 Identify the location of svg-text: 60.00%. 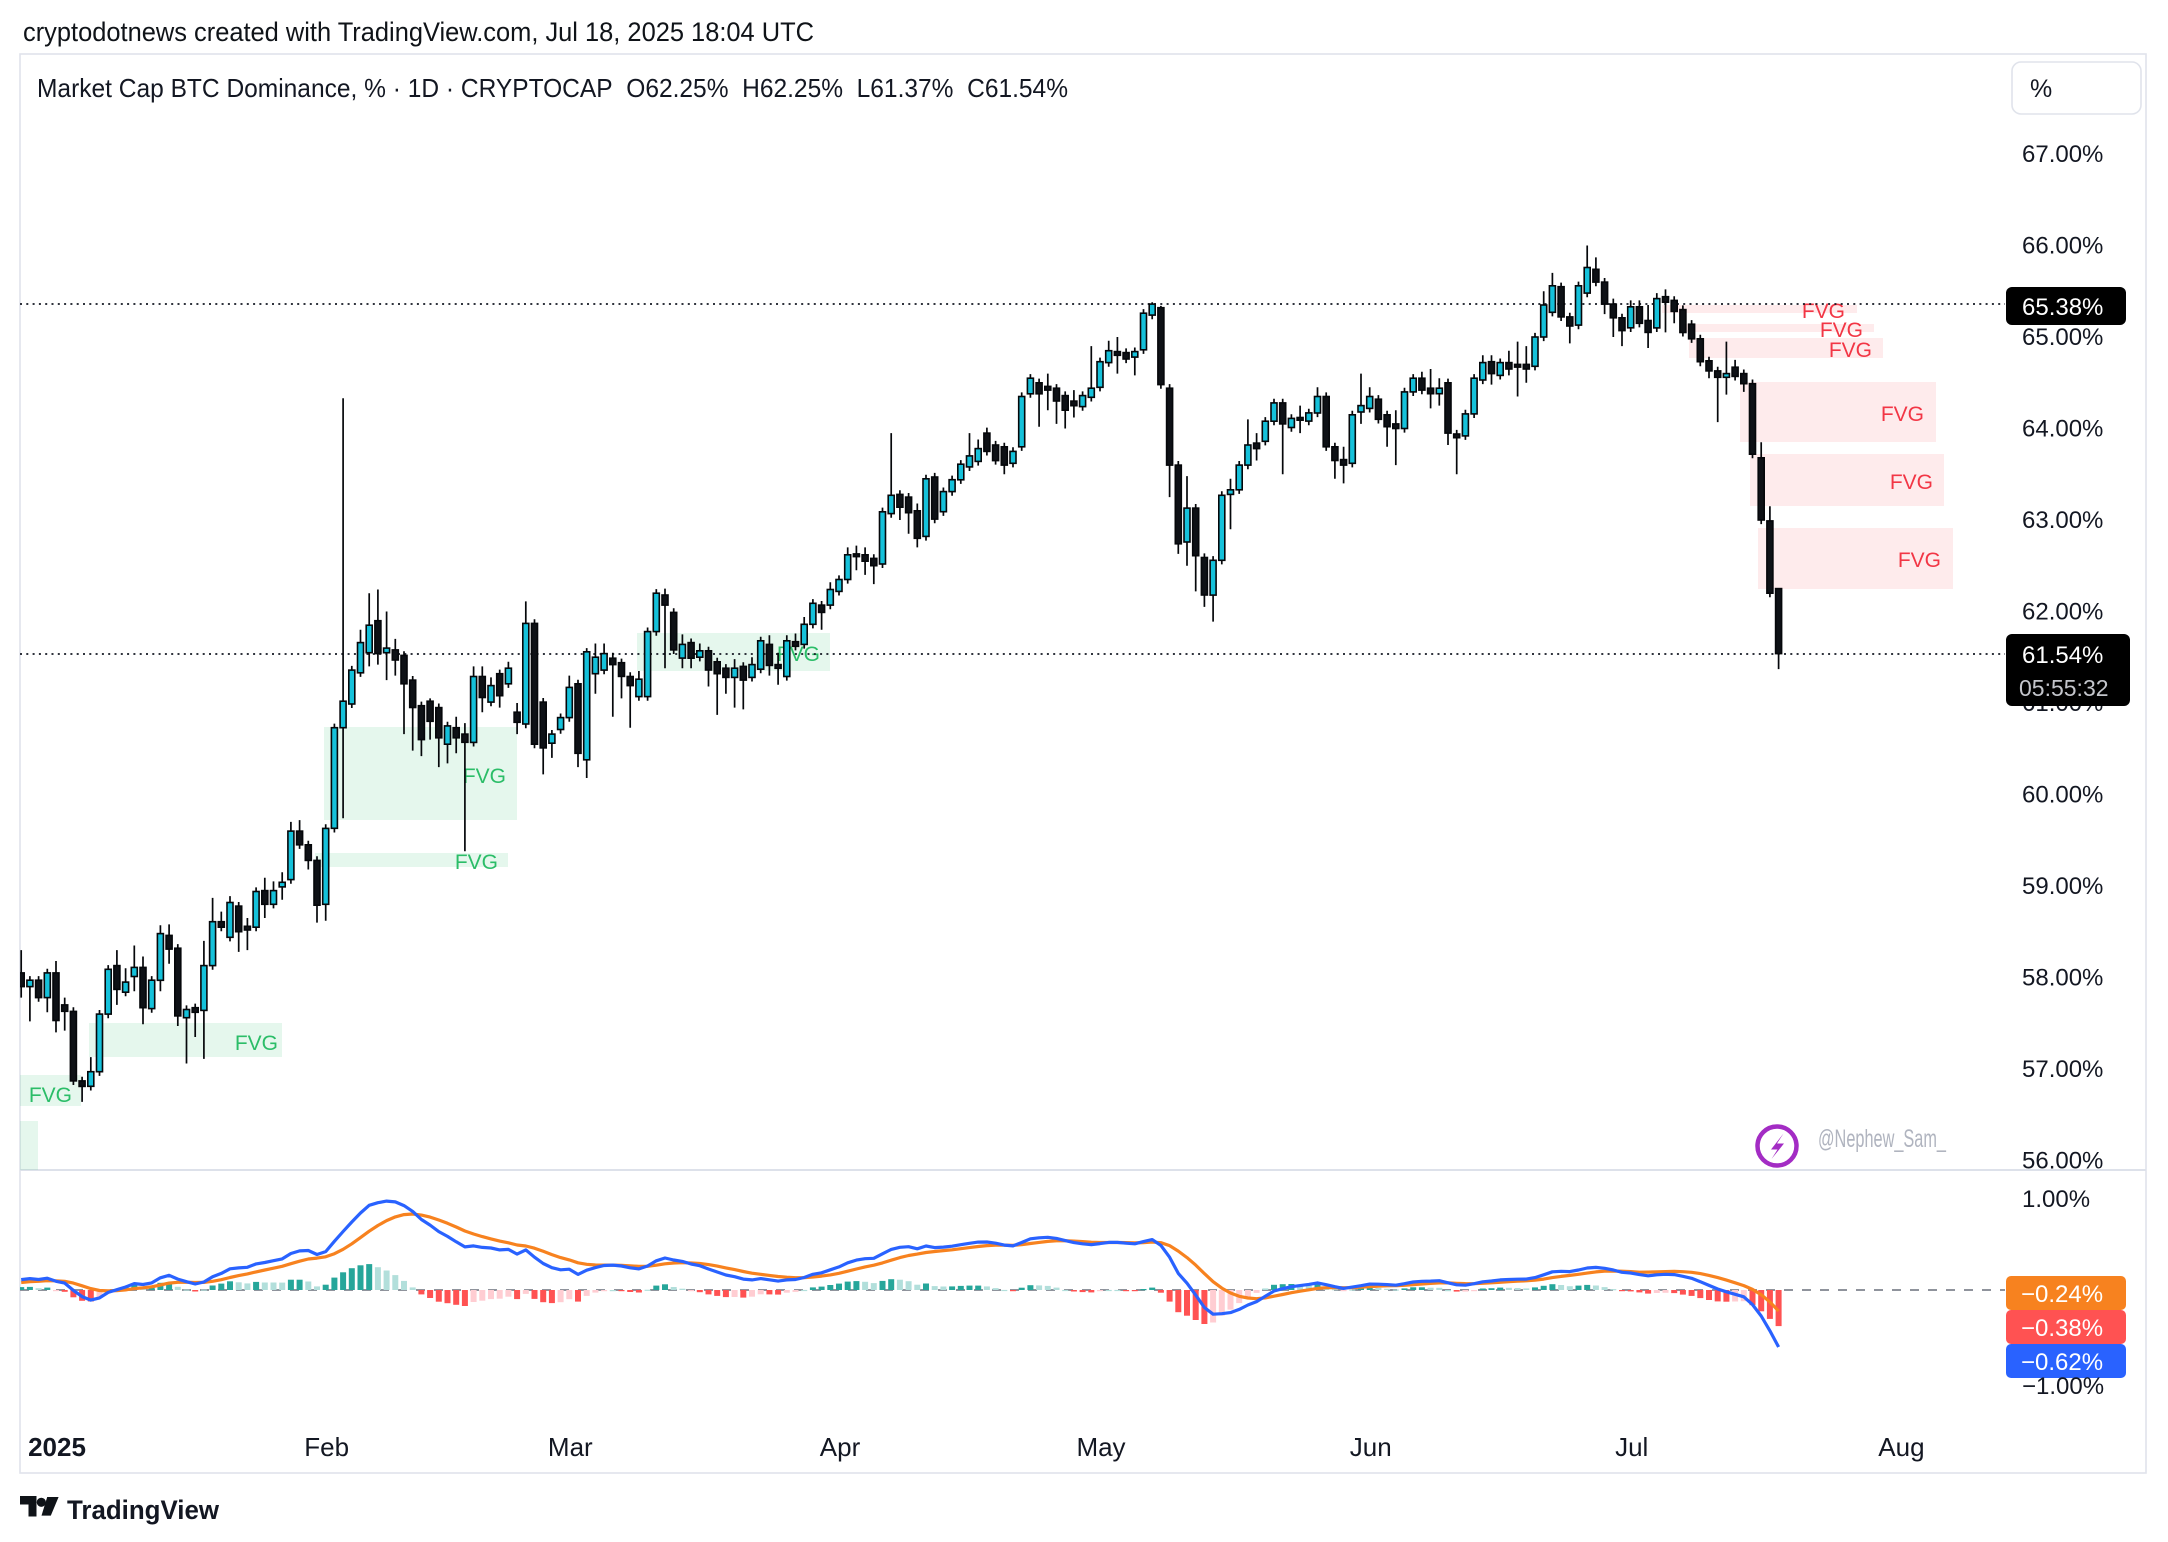
(2062, 795).